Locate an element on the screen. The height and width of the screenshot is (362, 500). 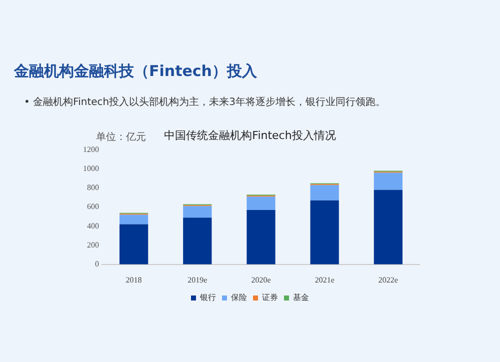
chart-title: 金融机构金融科技（Fintech）投入 is located at coordinates (135, 71).